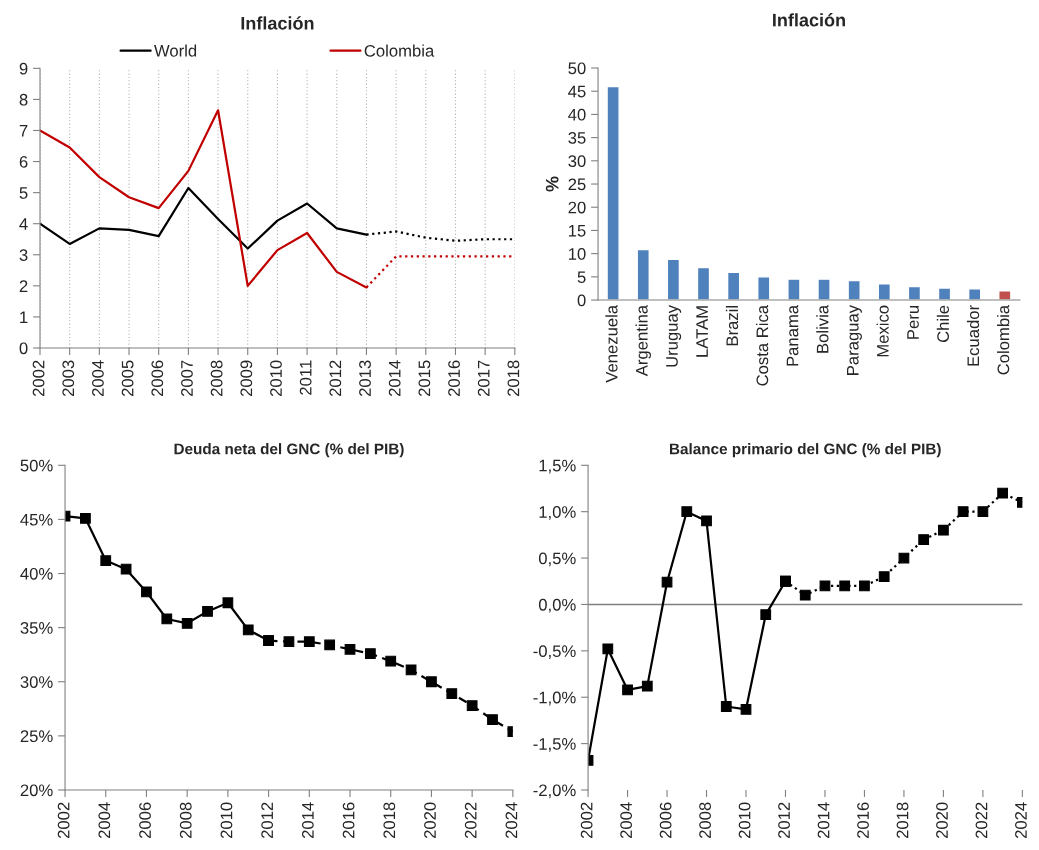 The width and height of the screenshot is (1039, 850). I want to click on chart-title: Balance primario del GNC (% del PIB), so click(805, 450).